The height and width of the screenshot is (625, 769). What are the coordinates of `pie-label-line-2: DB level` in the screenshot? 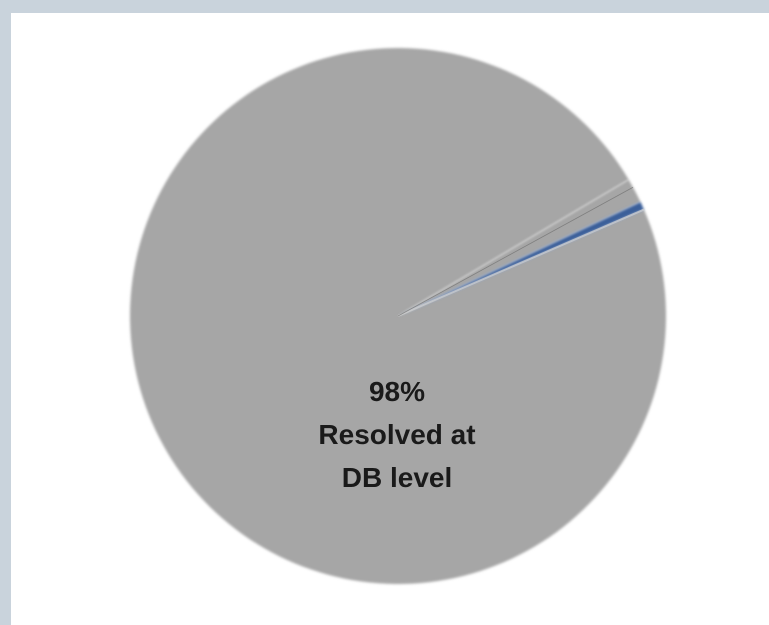 It's located at (397, 477).